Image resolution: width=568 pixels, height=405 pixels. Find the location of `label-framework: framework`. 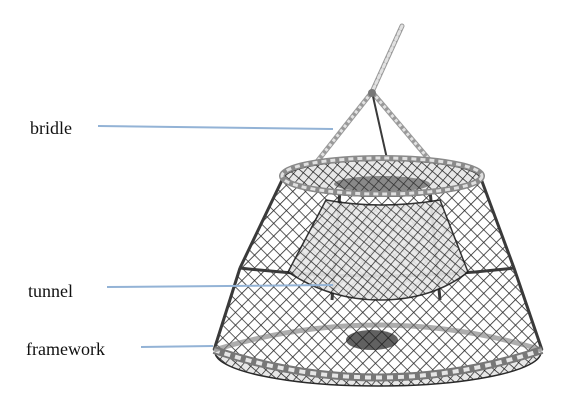

label-framework: framework is located at coordinates (65, 349).